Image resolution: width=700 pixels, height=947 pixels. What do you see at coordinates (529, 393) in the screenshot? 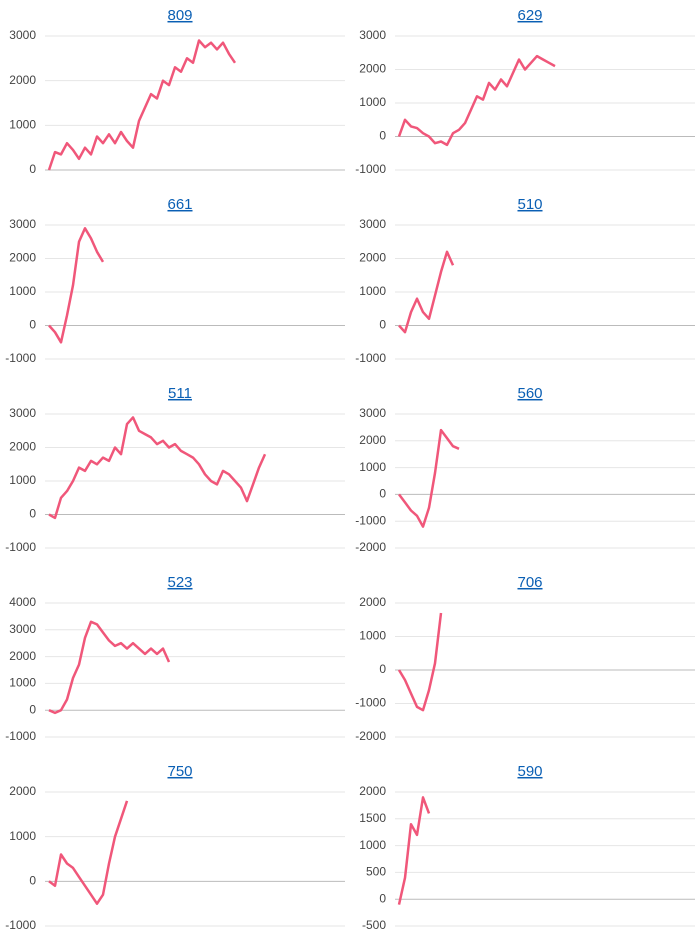
I see `chart-title: 560` at bounding box center [529, 393].